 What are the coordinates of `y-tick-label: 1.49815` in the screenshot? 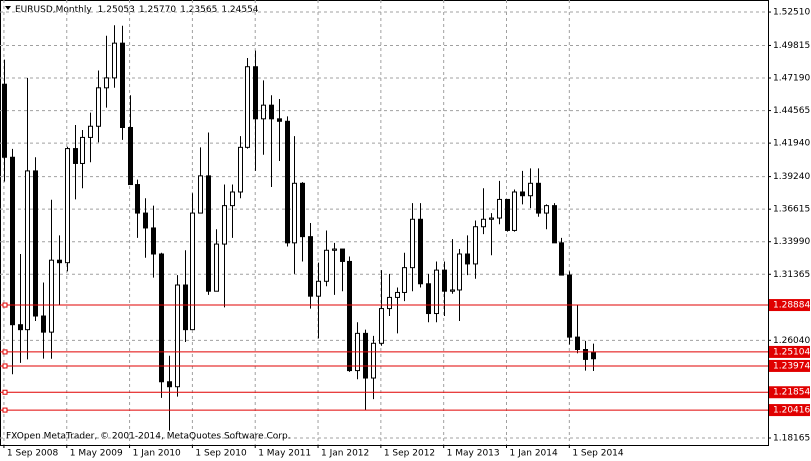 It's located at (791, 46).